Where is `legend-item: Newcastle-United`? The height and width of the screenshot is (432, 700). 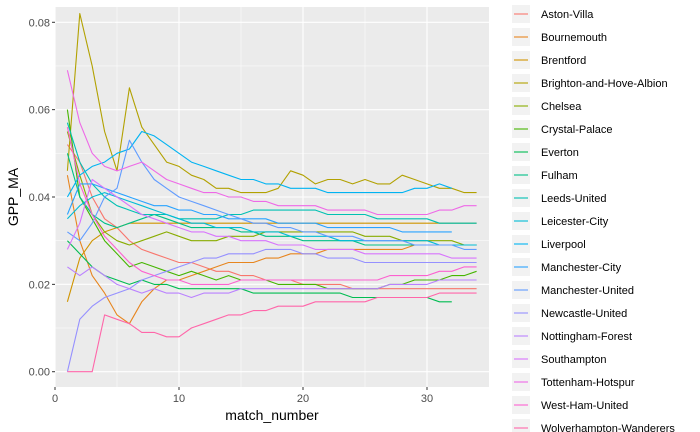 legend-item: Newcastle-United is located at coordinates (569, 313).